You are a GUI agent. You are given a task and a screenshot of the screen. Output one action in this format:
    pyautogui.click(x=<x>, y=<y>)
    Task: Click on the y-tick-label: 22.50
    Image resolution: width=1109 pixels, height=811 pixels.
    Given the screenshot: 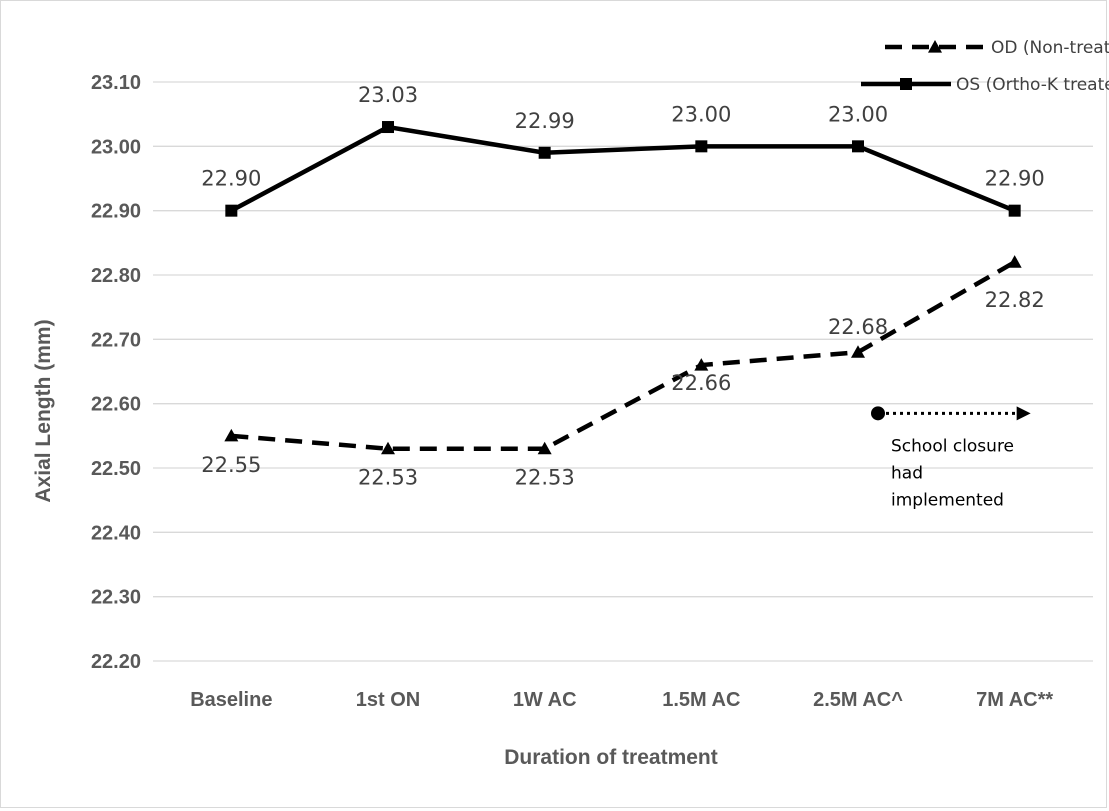 What is the action you would take?
    pyautogui.click(x=116, y=469)
    